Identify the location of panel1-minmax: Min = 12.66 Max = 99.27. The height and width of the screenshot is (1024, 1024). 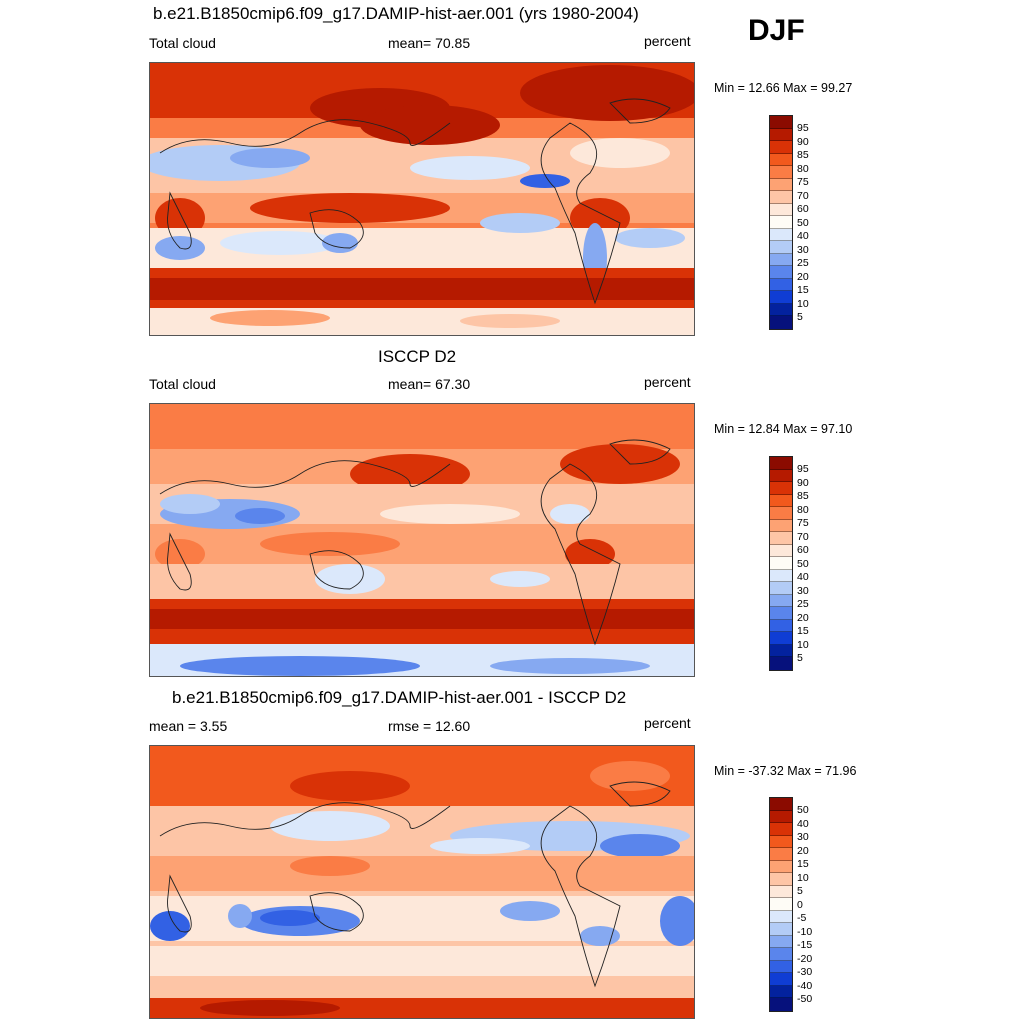
(783, 88).